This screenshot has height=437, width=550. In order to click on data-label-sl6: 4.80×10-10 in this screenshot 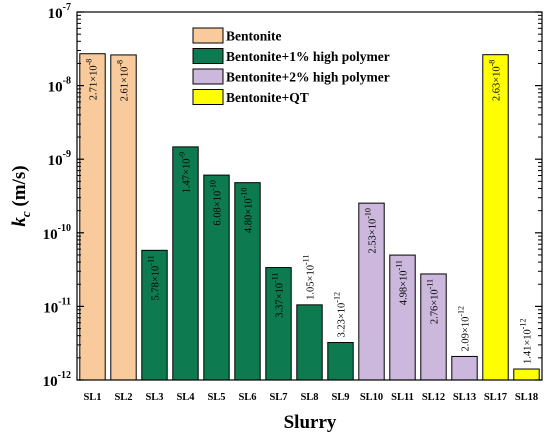, I will do `click(247, 210)`.